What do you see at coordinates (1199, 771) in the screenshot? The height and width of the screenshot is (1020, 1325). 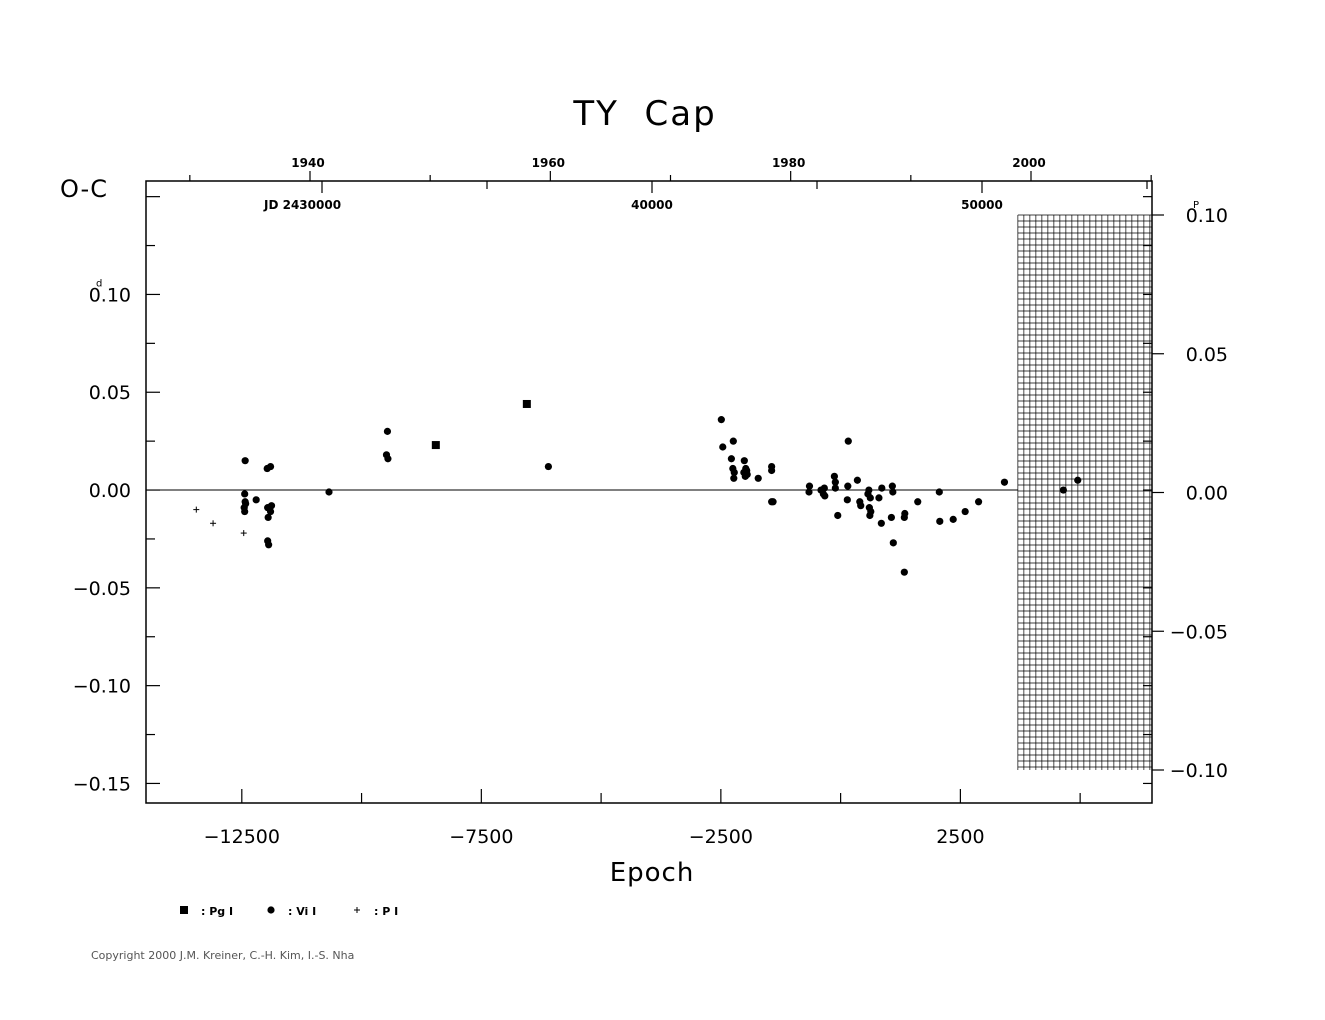 I see `right-y-tick-label: −0.10` at bounding box center [1199, 771].